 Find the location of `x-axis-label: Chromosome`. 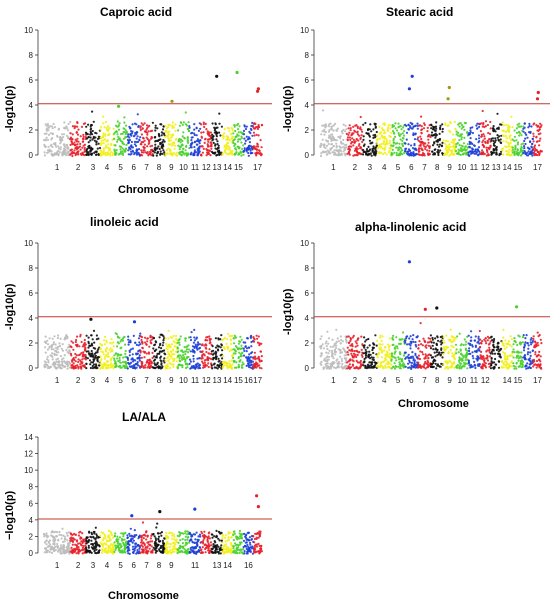

x-axis-label: Chromosome is located at coordinates (433, 404).